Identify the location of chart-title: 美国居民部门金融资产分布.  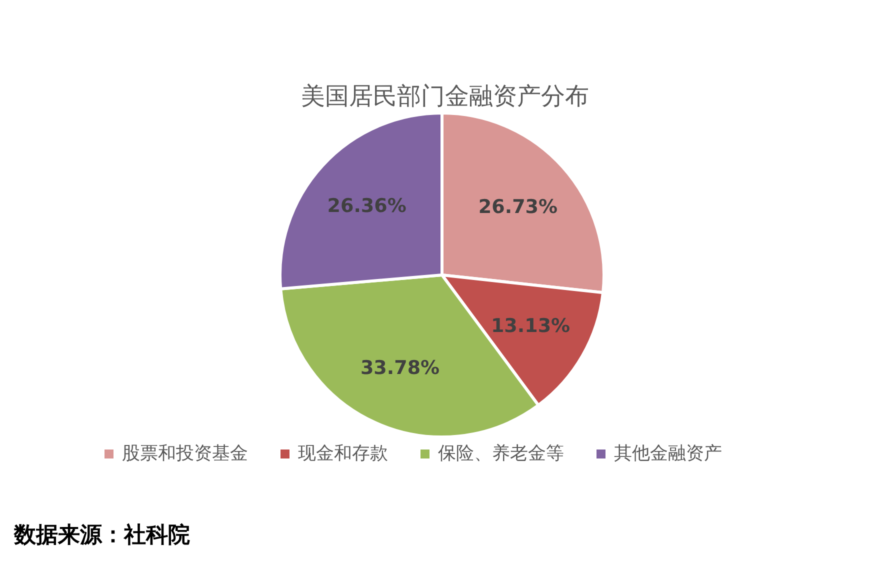
(445, 96).